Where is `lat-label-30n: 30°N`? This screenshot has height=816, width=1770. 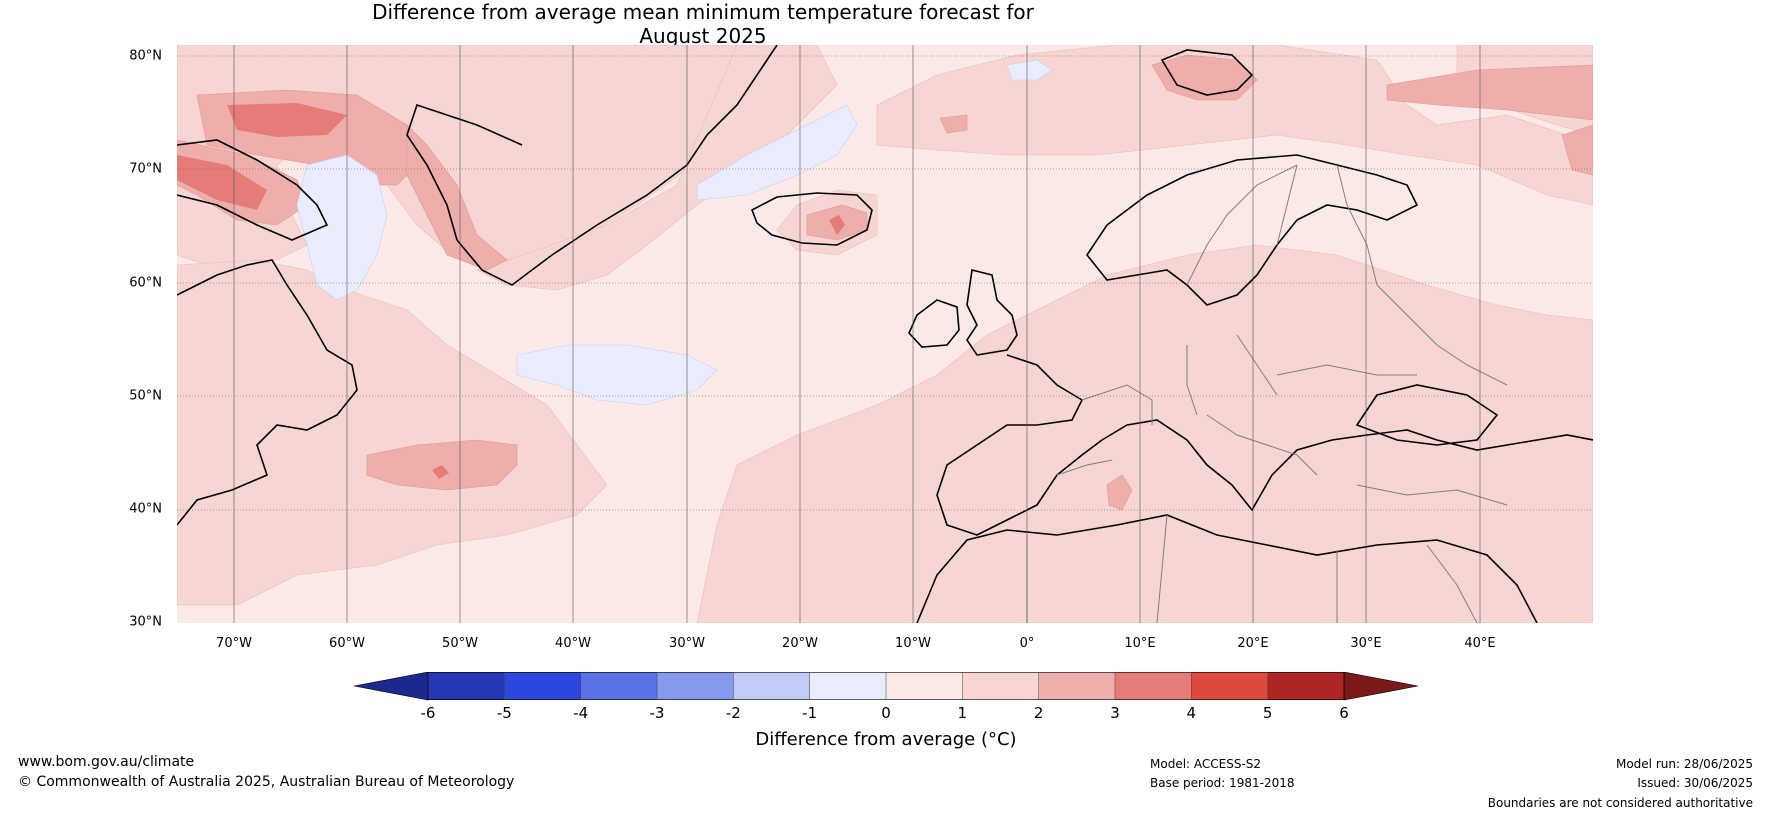 lat-label-30n: 30°N is located at coordinates (145, 622).